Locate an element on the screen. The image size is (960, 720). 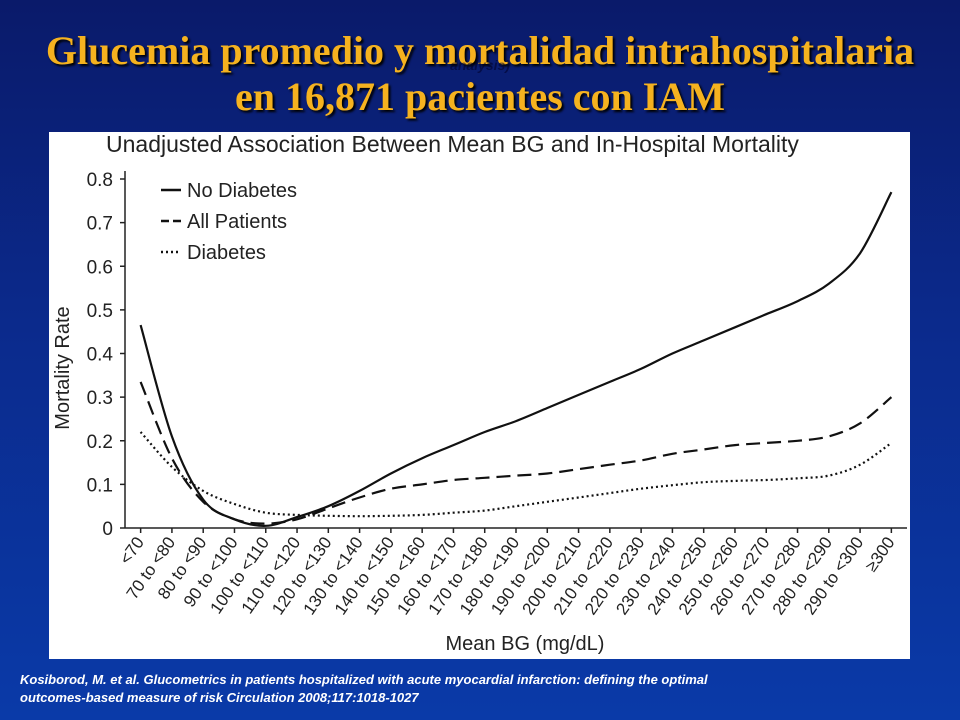
x-tick-label: ≥300 is located at coordinates (879, 554).